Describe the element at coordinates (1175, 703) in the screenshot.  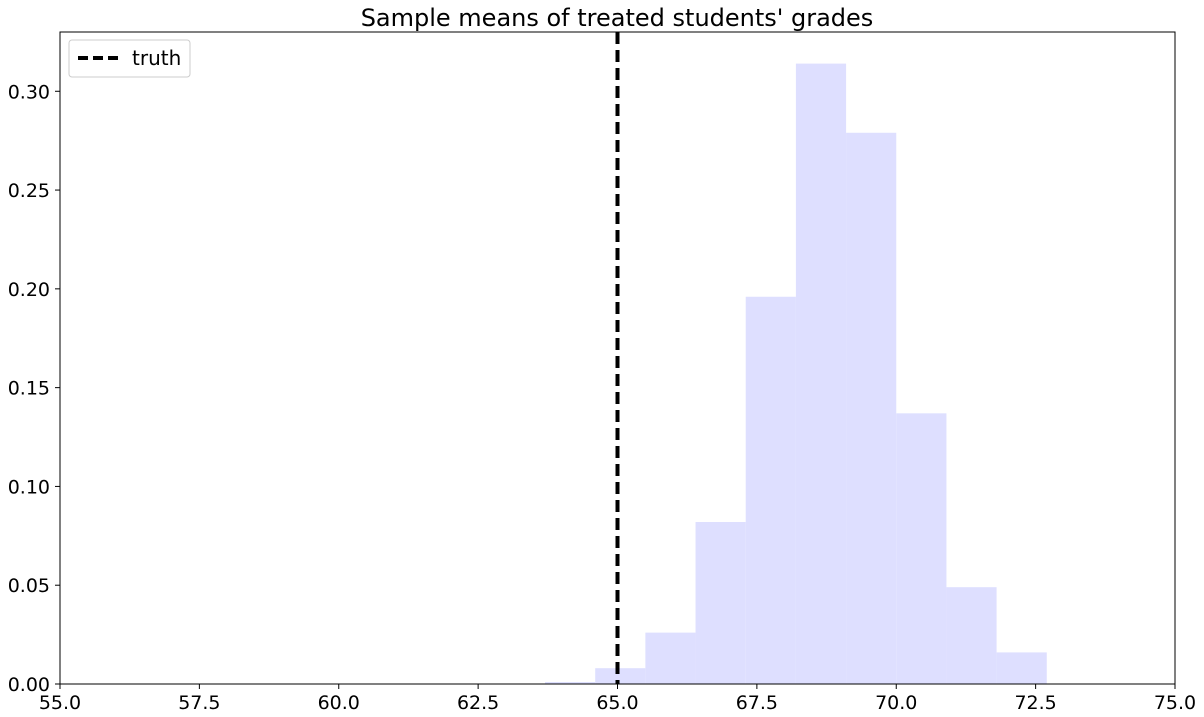
I see `x-tick-label: 75.0` at that location.